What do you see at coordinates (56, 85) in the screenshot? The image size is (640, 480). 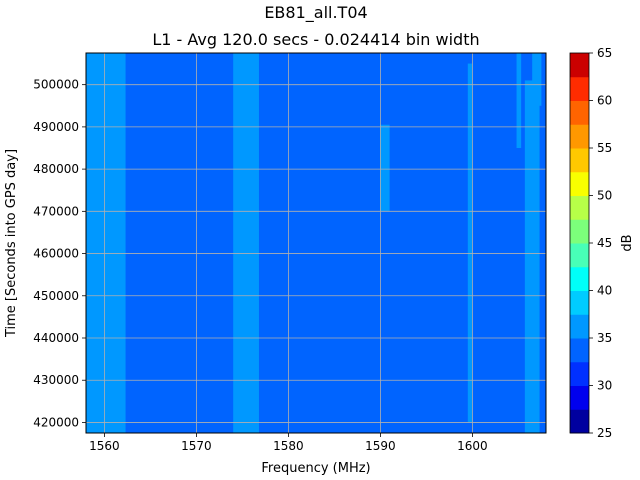 I see `y-tick-label: 500000` at bounding box center [56, 85].